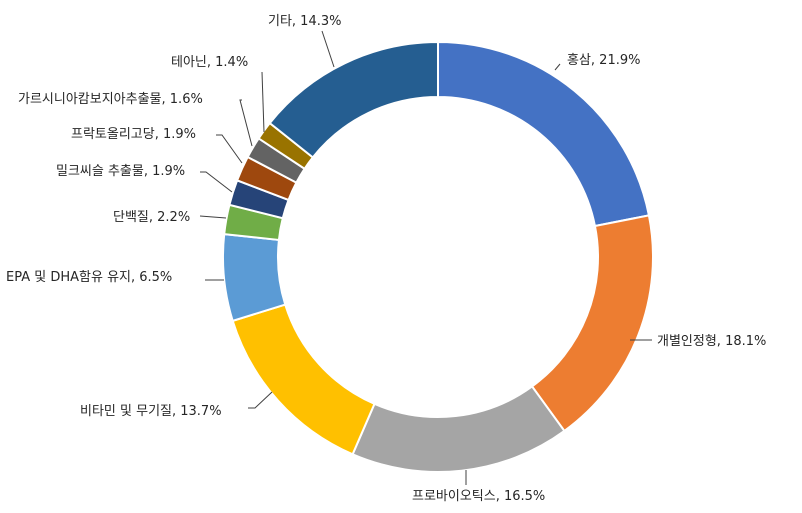  Describe the element at coordinates (151, 411) in the screenshot. I see `data-label-3: 비타민 및 무기질, 13.7%` at that location.